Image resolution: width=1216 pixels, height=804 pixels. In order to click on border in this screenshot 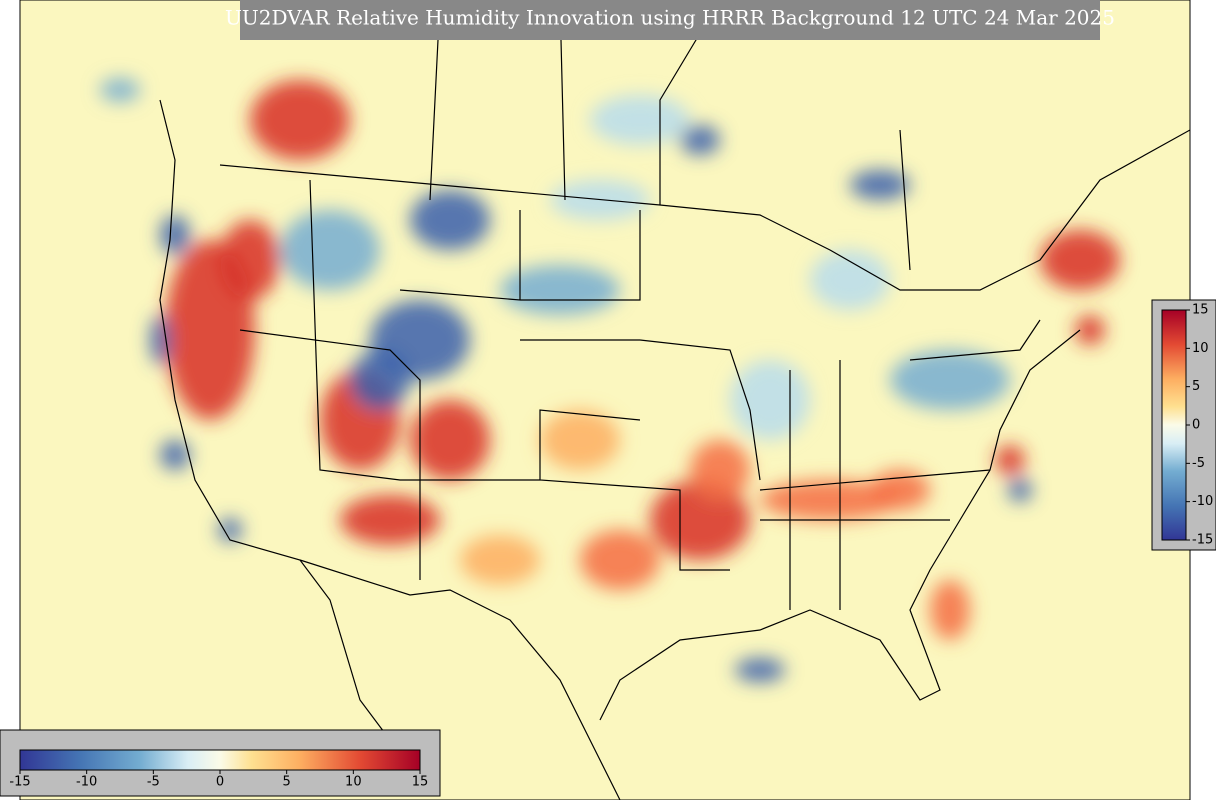, I will do `click(460, 679)`.